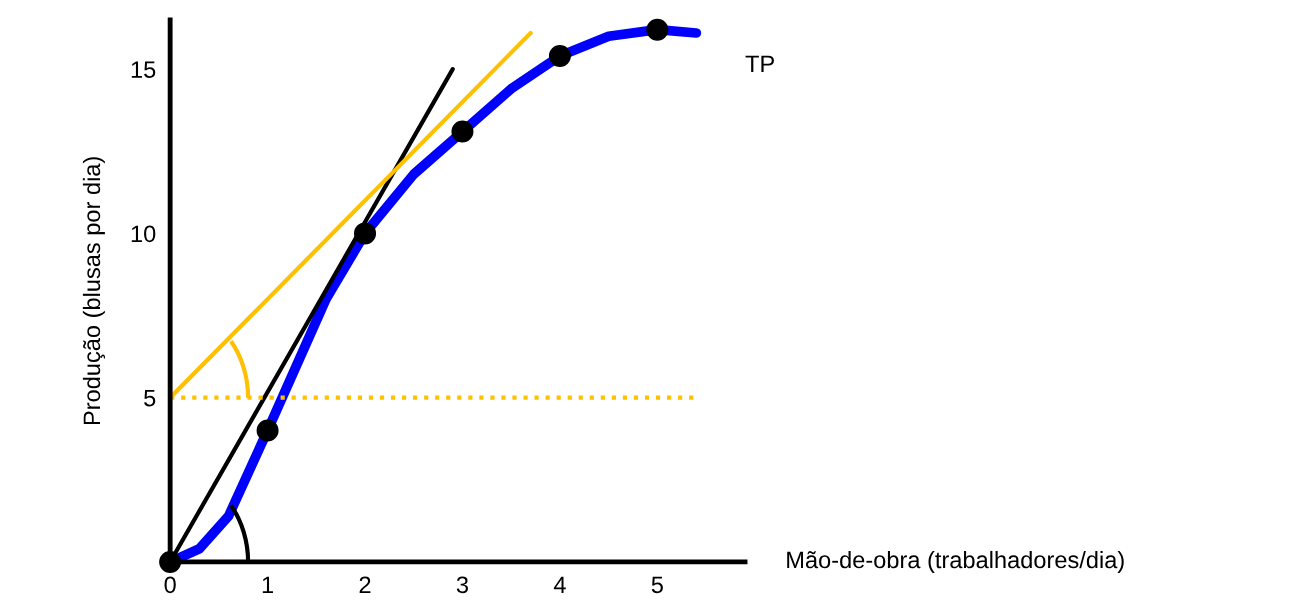 This screenshot has height=601, width=1289. What do you see at coordinates (559, 584) in the screenshot?
I see `x-tick-label: 4` at bounding box center [559, 584].